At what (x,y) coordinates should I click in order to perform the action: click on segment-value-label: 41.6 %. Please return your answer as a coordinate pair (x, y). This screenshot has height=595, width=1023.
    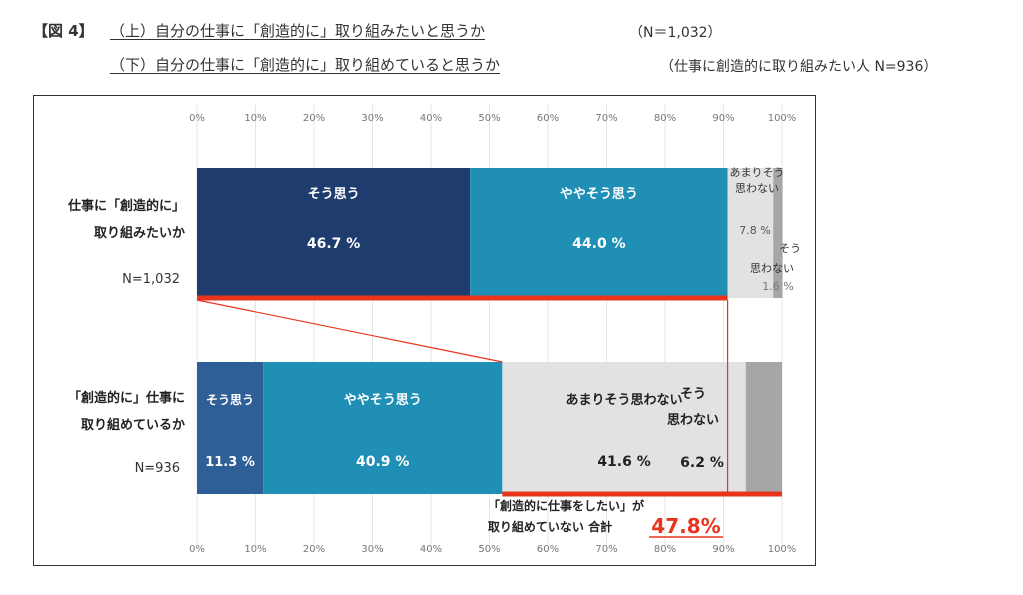
    Looking at the image, I should click on (623, 462).